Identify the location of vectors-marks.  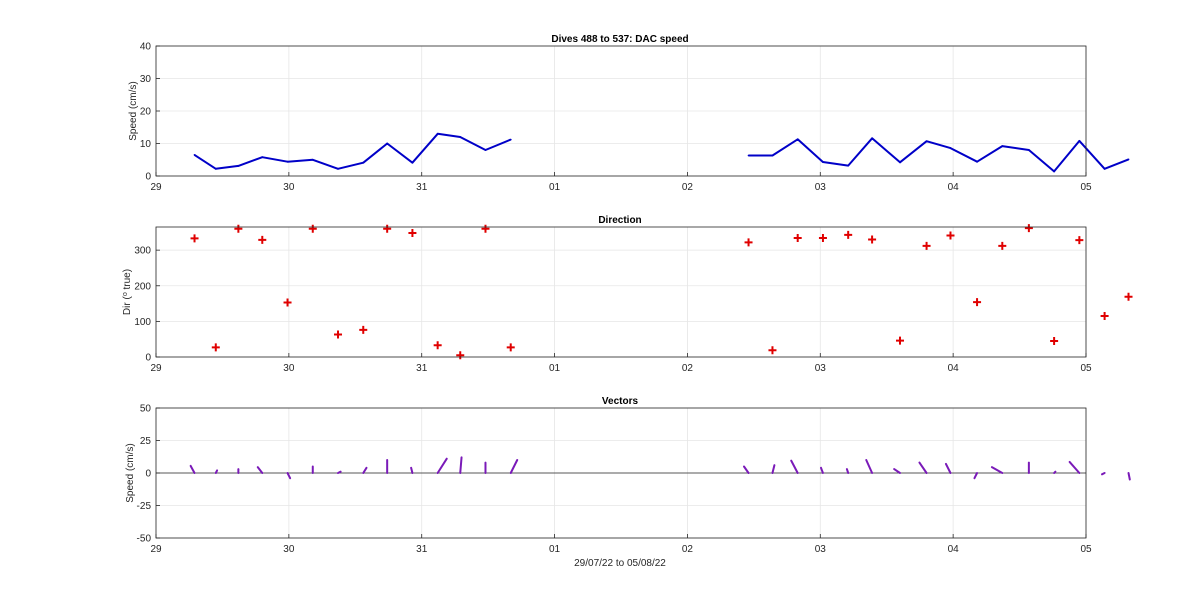
(660, 468).